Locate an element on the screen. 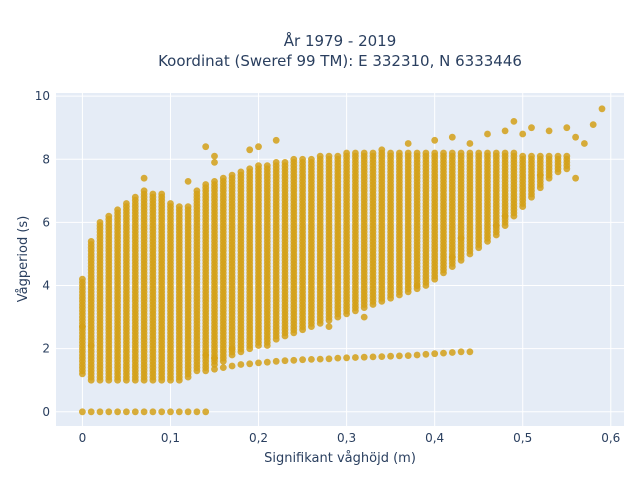  y-axis-ticks: 0 2 4 6 8 10 is located at coordinates (42, 254).